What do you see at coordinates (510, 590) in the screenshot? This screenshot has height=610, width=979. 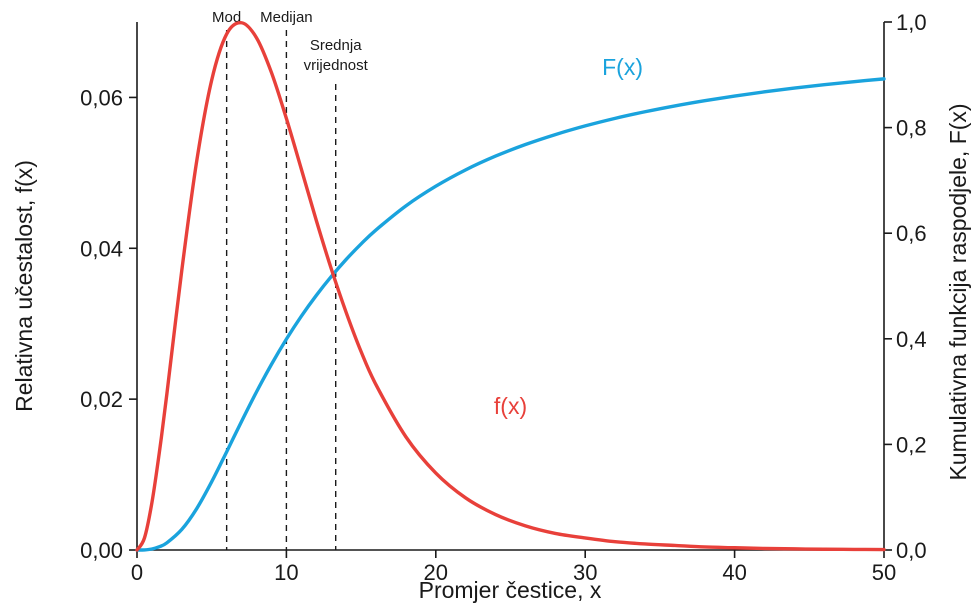 I see `x-axis-title: Promjer čestice, x` at bounding box center [510, 590].